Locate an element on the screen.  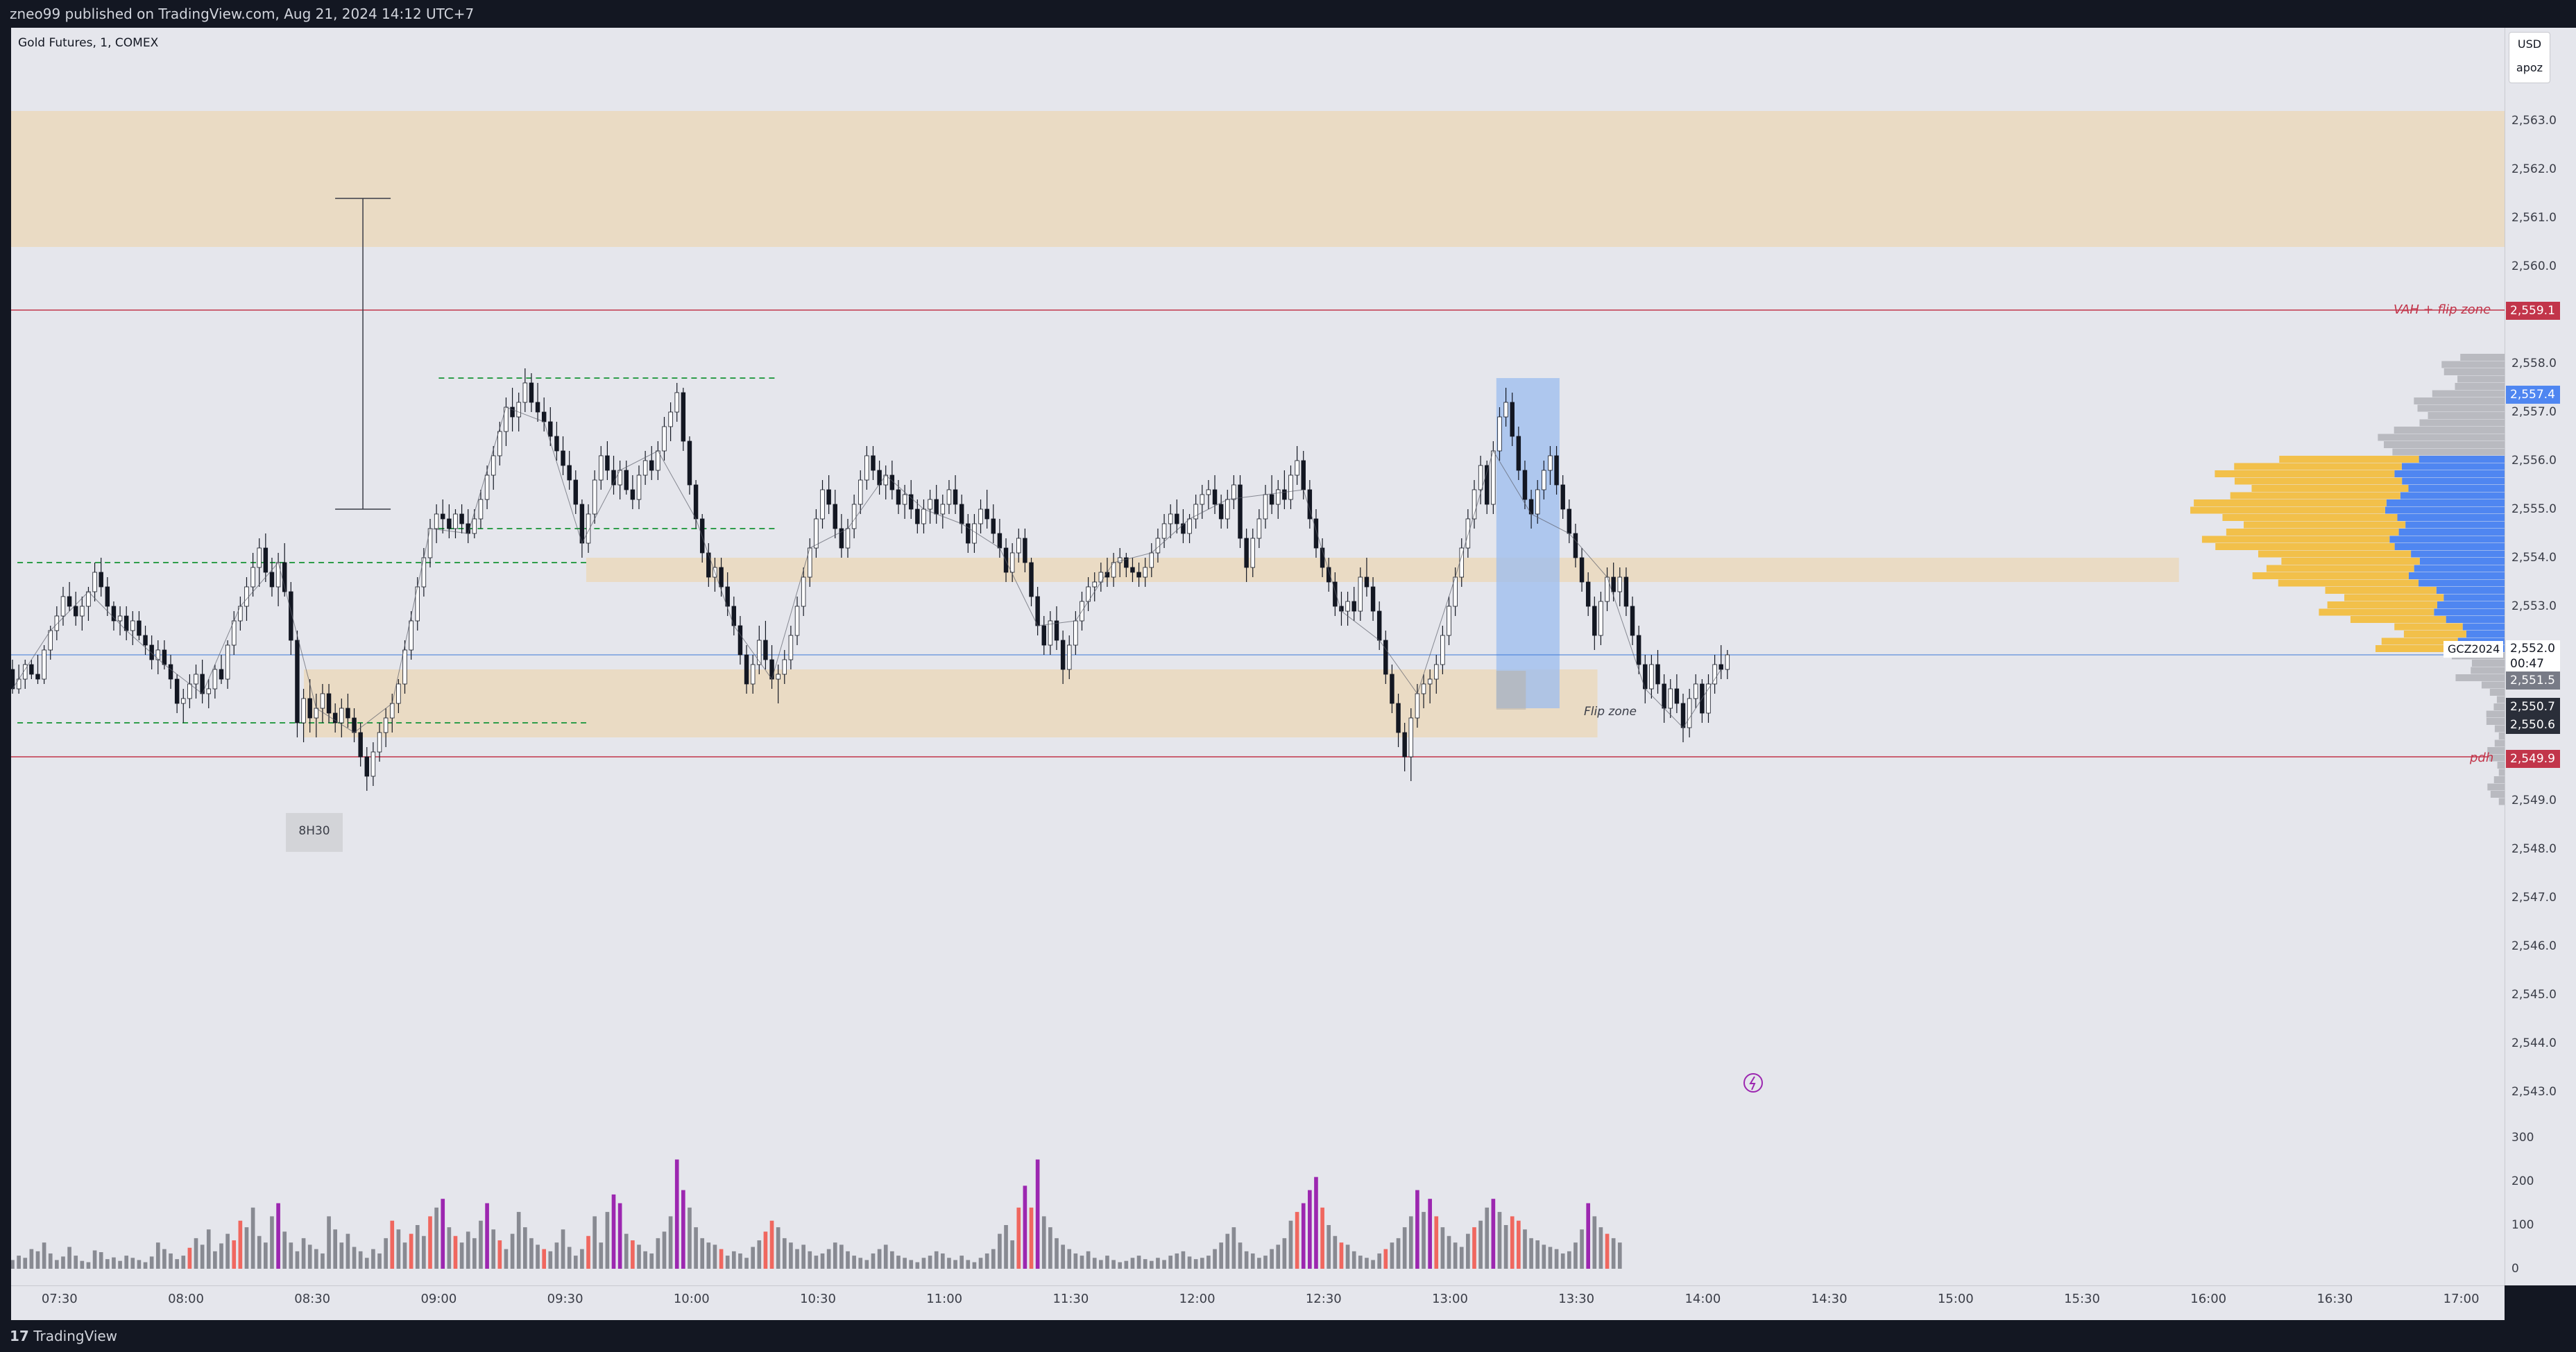
volume-tick: 300 is located at coordinates (2522, 1138).